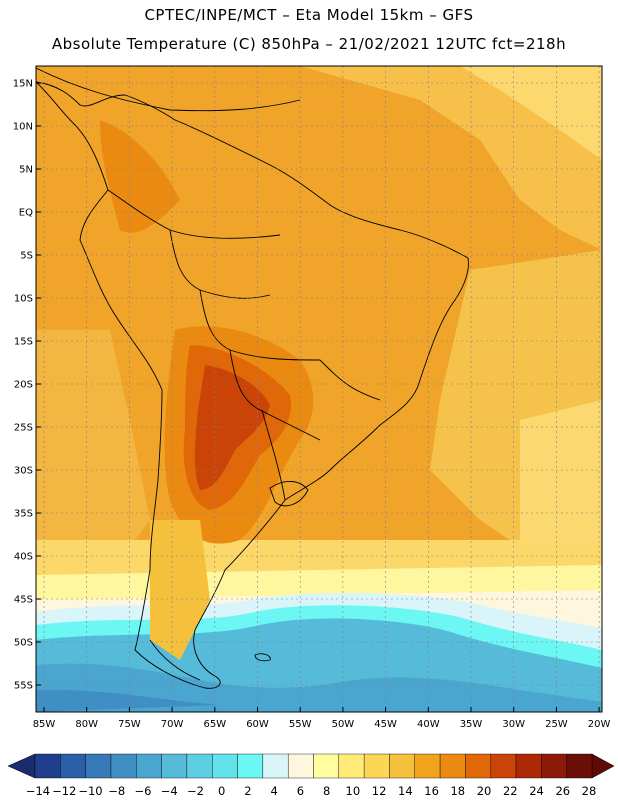 The image size is (618, 800). Describe the element at coordinates (428, 724) in the screenshot. I see `lon-label: 40W` at that location.